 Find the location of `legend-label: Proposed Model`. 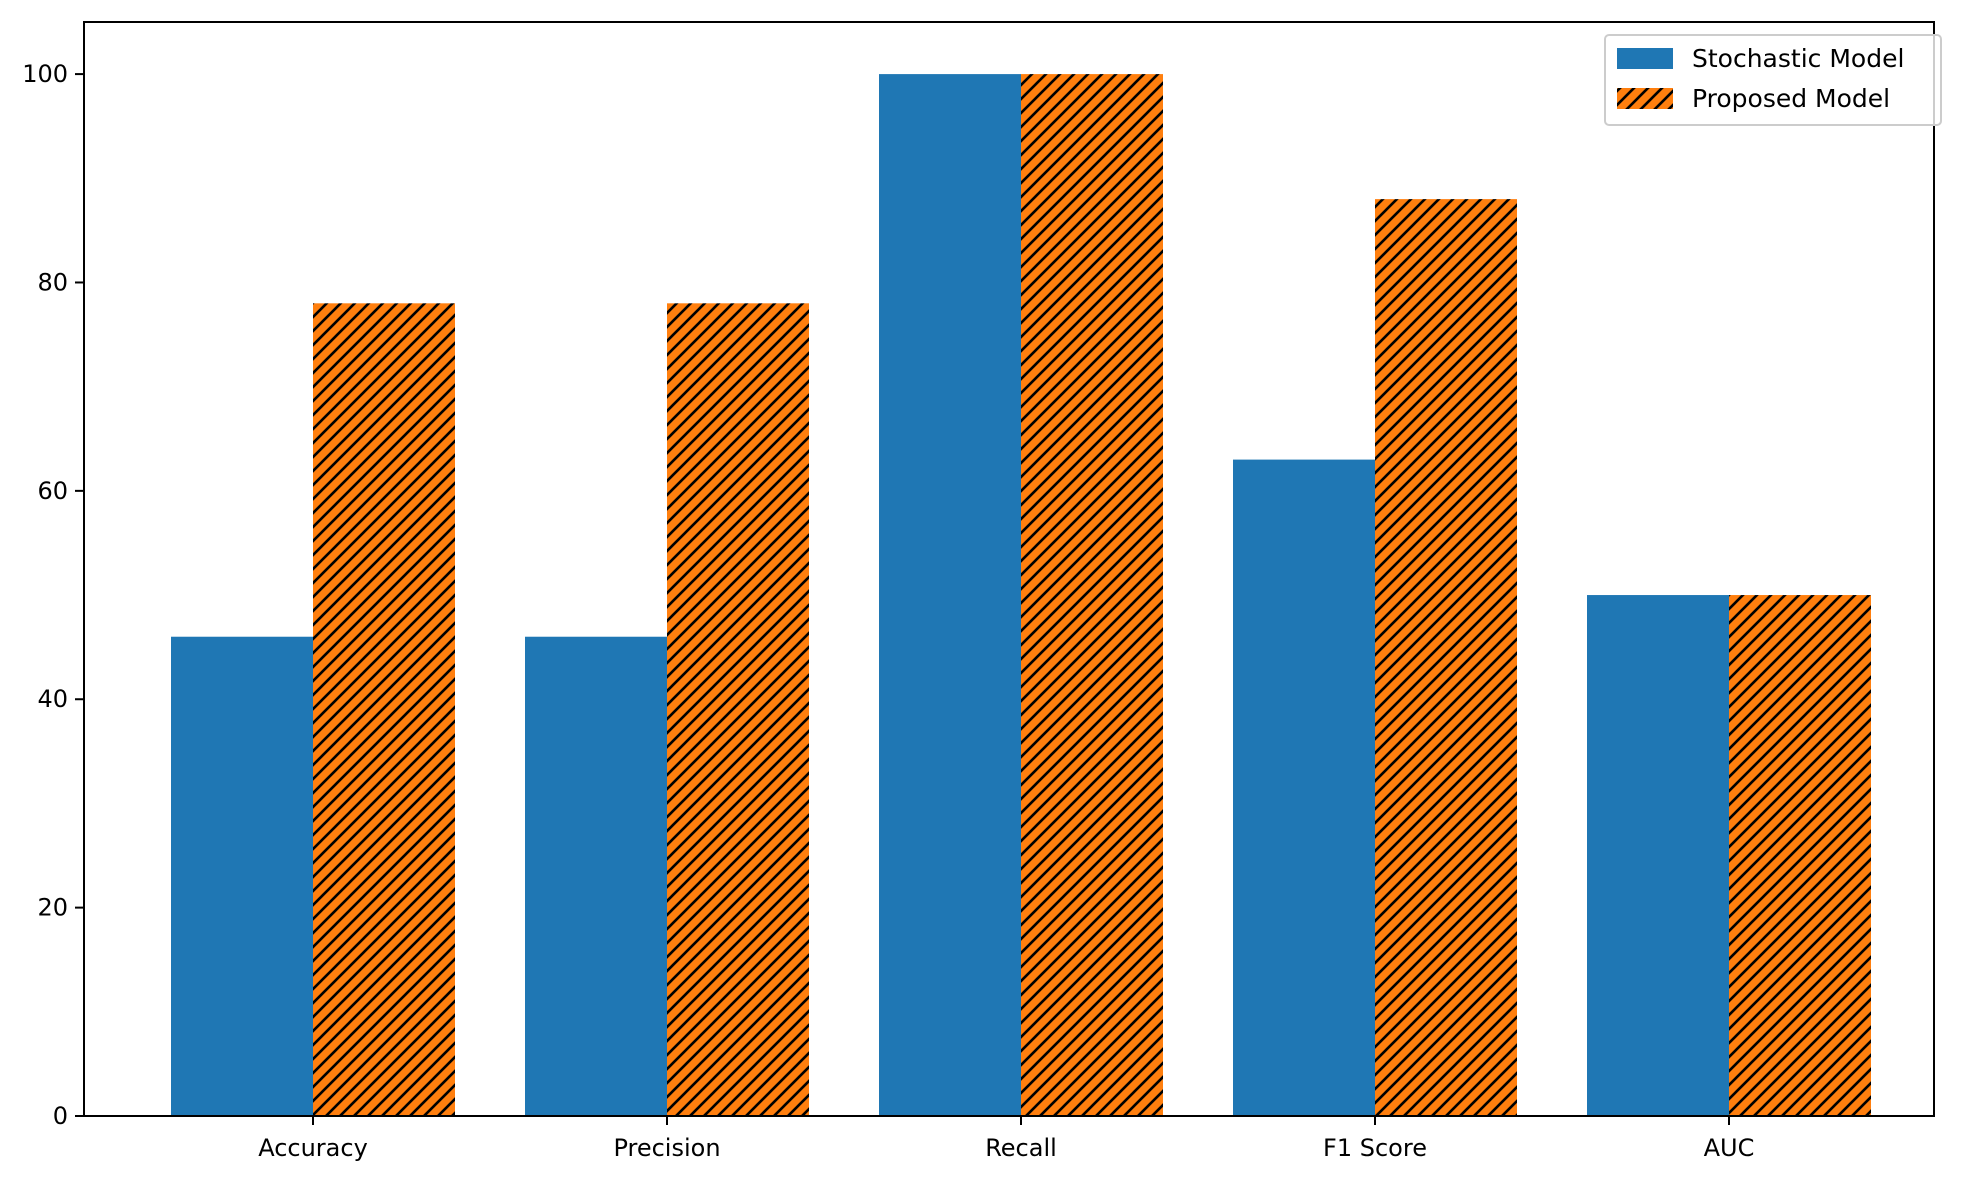

legend-label: Proposed Model is located at coordinates (1791, 98).